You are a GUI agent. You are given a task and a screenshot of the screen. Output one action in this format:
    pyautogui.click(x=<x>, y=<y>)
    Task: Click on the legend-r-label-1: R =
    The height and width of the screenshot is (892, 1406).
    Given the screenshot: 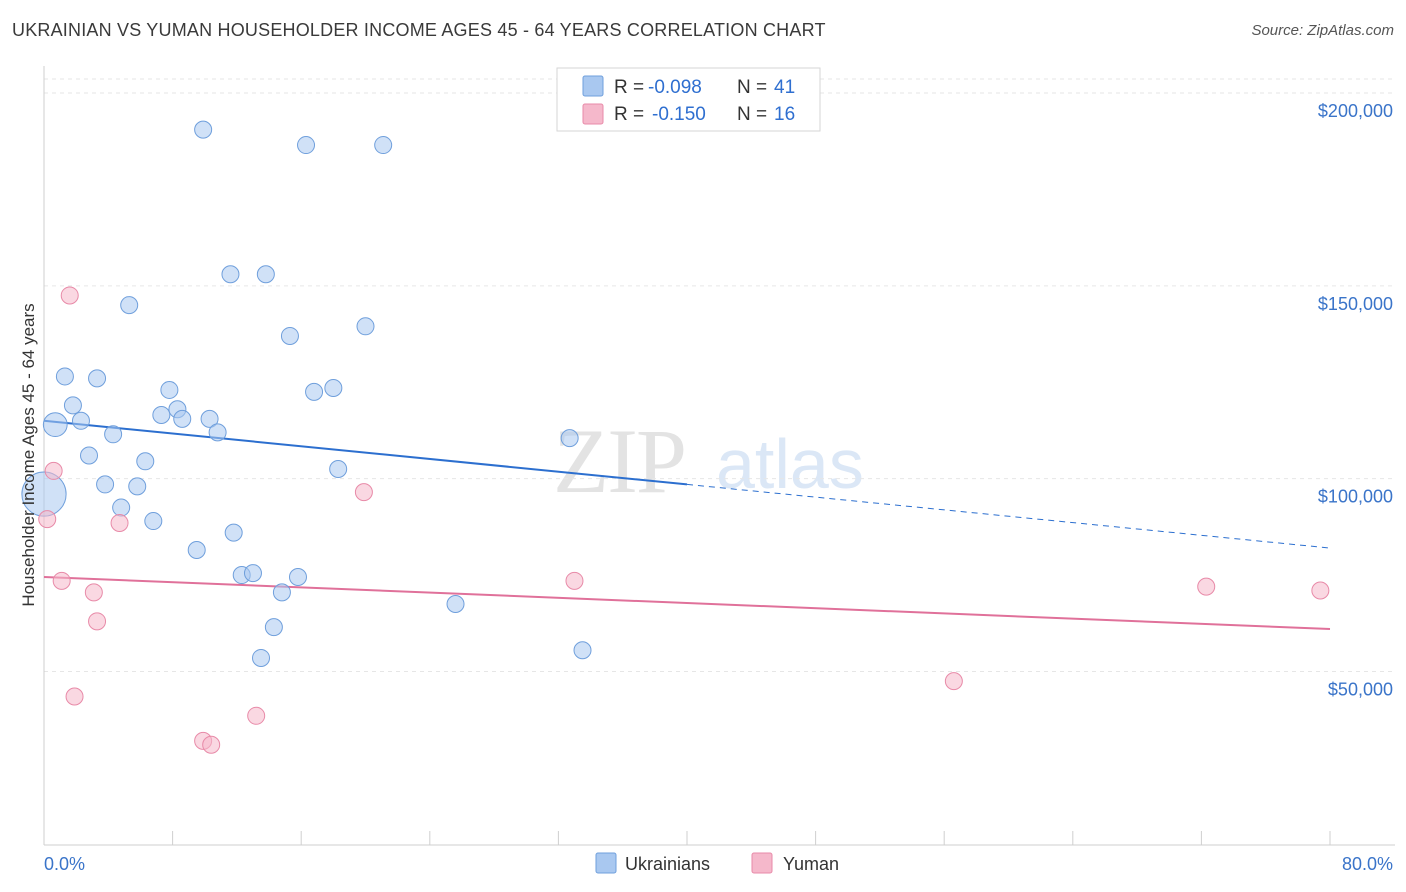 What is the action you would take?
    pyautogui.click(x=629, y=87)
    